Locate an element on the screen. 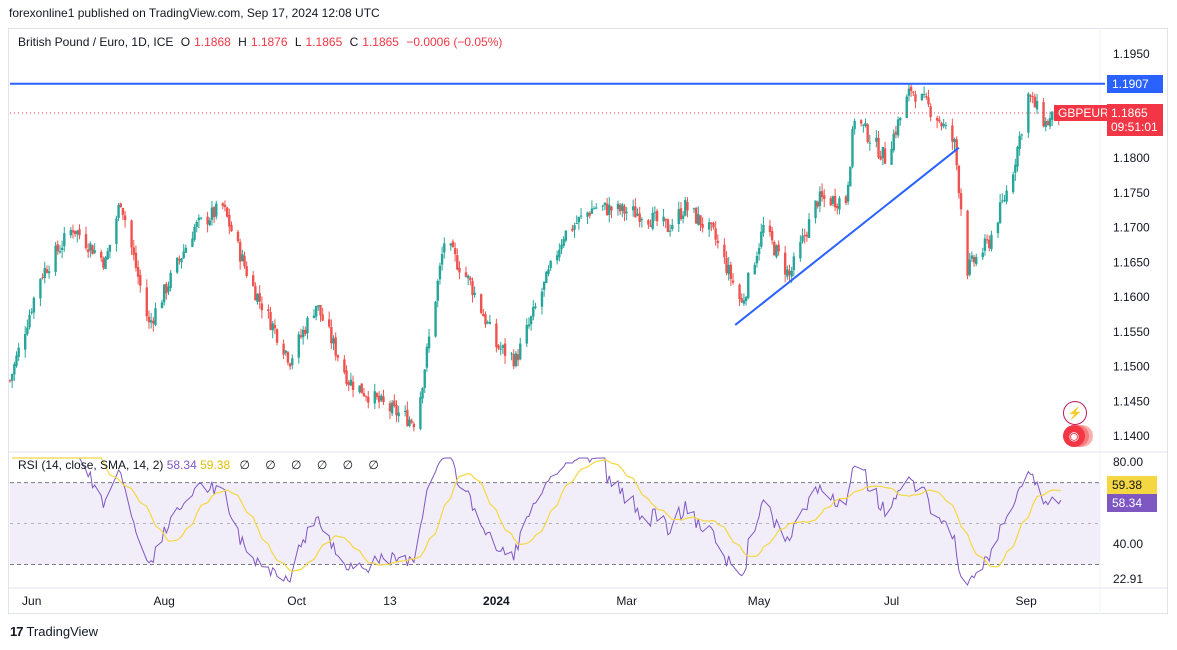 Image resolution: width=1177 pixels, height=650 pixels. rsi-tick-label: 80.00 is located at coordinates (1128, 462).